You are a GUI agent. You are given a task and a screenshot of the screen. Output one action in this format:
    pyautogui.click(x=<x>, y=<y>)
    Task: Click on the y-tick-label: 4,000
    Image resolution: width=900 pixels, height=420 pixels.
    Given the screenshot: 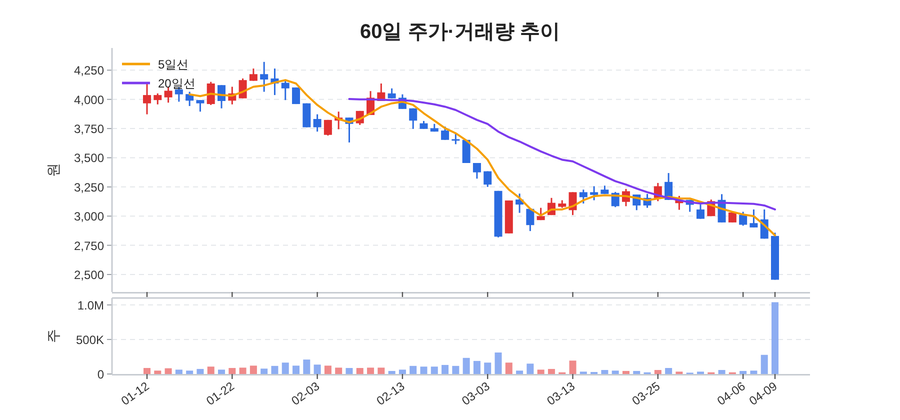 What is the action you would take?
    pyautogui.click(x=89, y=99)
    